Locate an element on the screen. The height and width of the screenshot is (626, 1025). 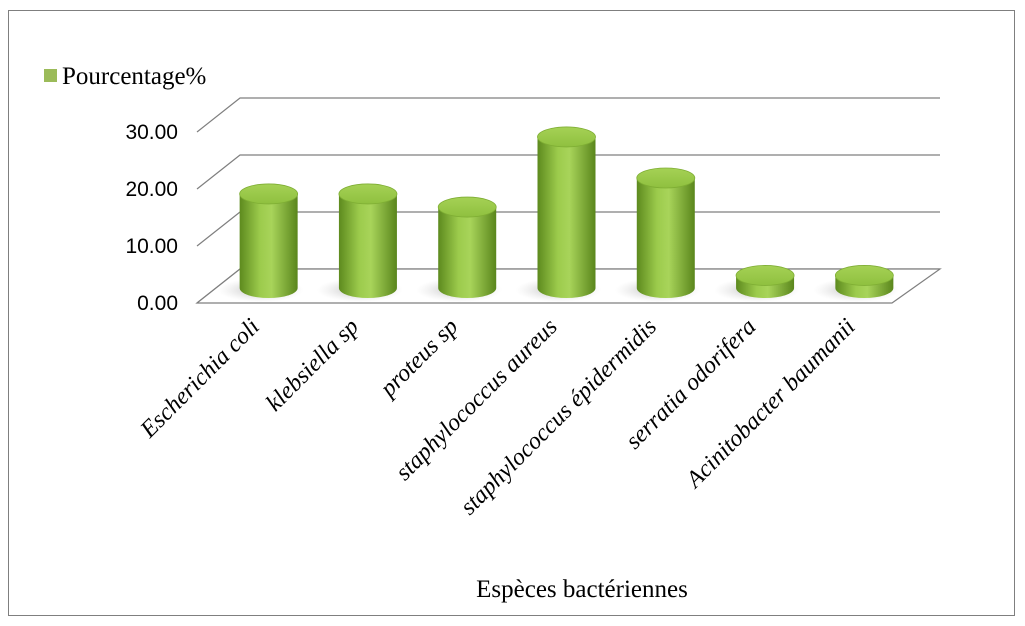
x-tick-label: proteus sp is located at coordinates (418, 358).